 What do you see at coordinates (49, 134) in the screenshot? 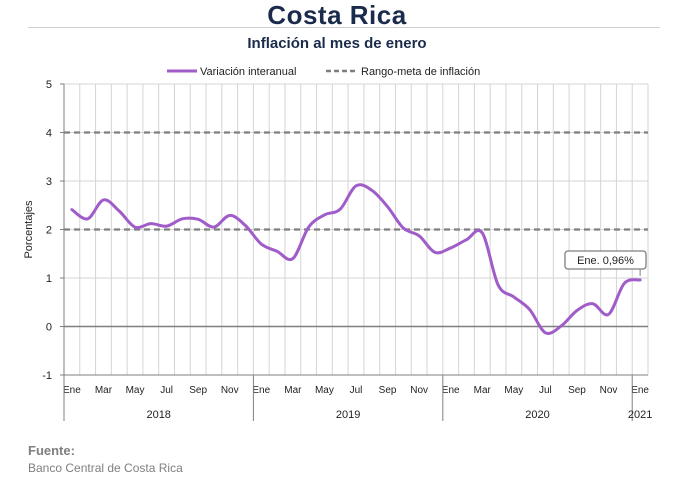
I see `y-tick-label: 4` at bounding box center [49, 134].